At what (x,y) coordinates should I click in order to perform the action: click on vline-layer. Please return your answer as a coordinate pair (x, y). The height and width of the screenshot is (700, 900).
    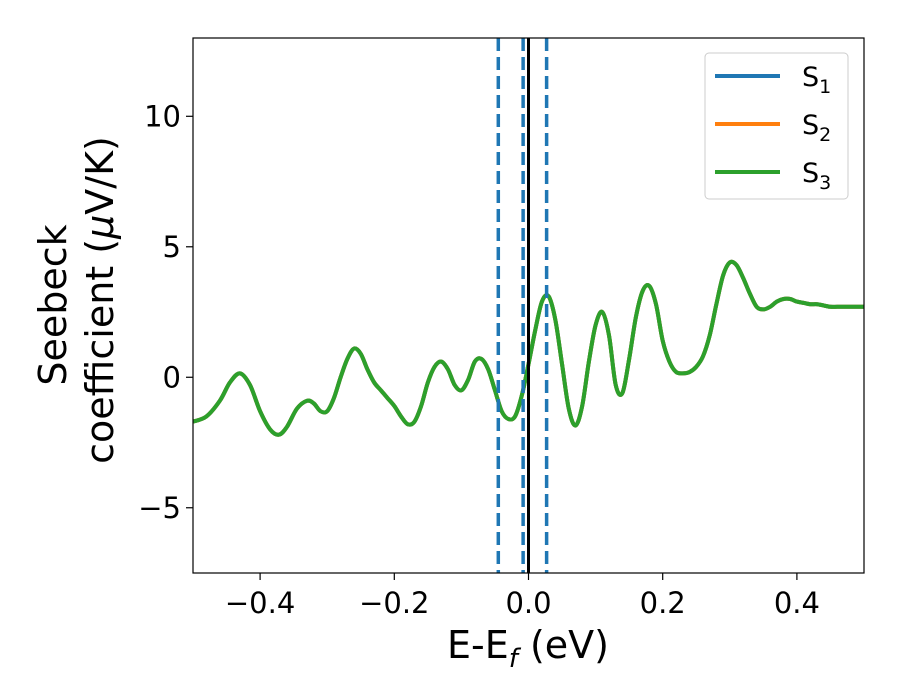
    Looking at the image, I should click on (522, 305).